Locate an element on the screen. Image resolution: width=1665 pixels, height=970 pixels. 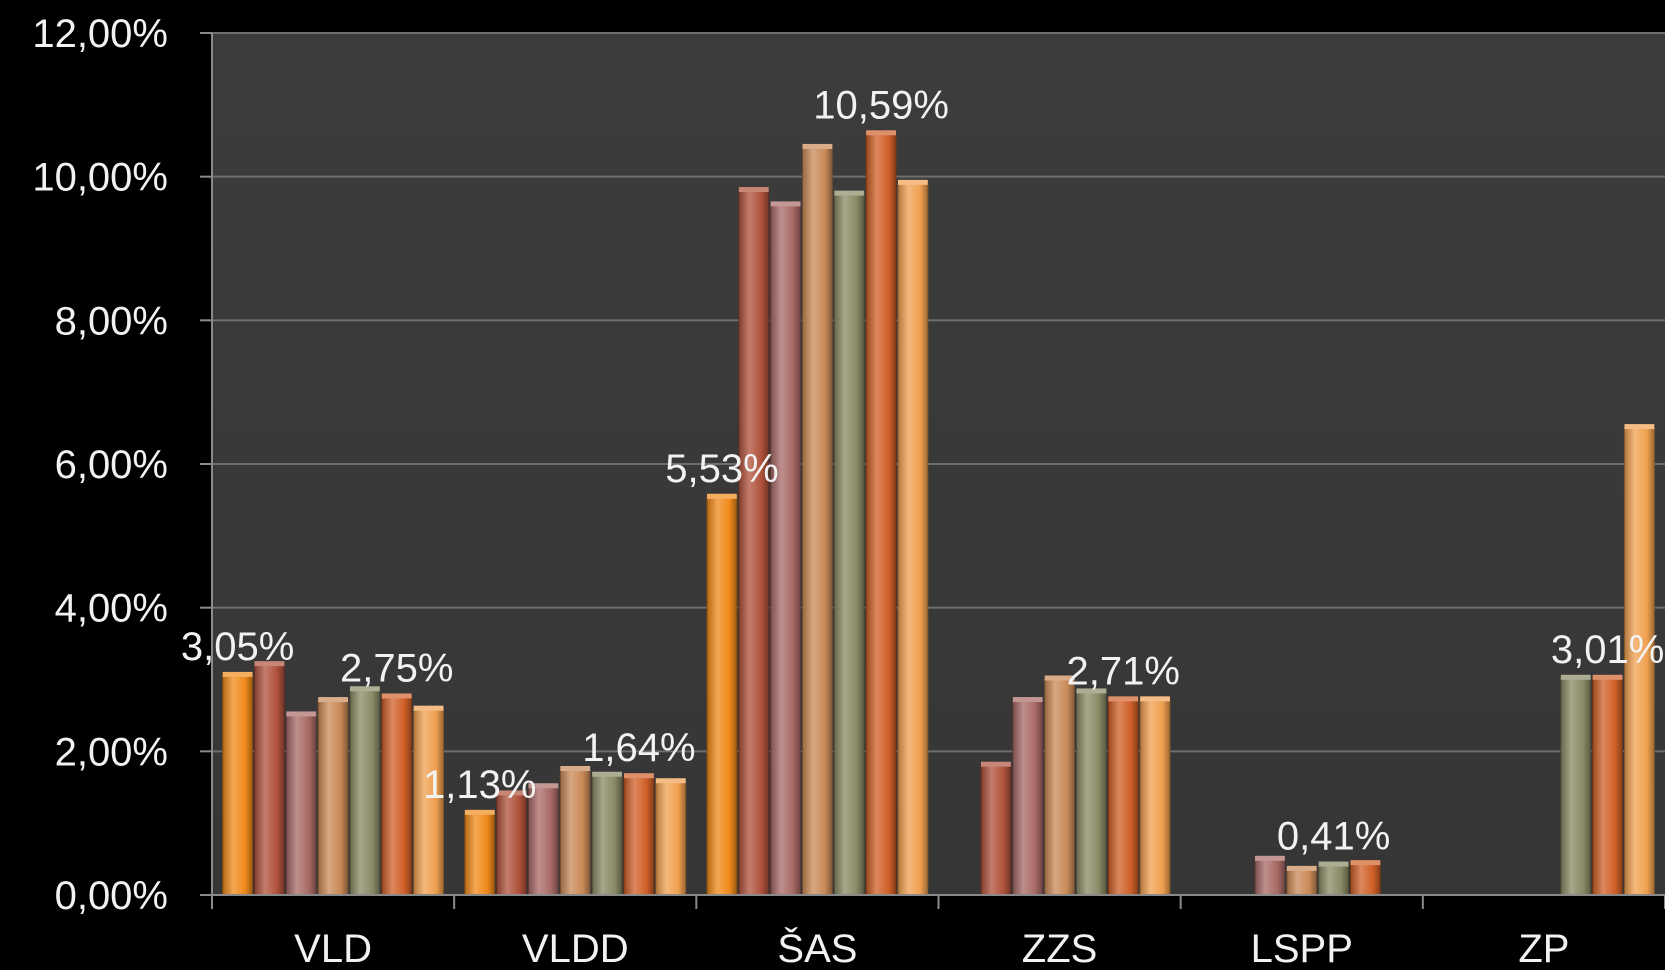
x-category-label: ZP is located at coordinates (1543, 948).